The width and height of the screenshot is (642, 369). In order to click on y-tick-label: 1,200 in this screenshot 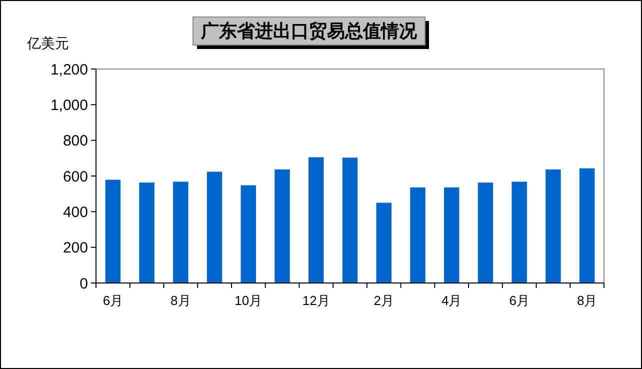, I will do `click(69, 69)`.